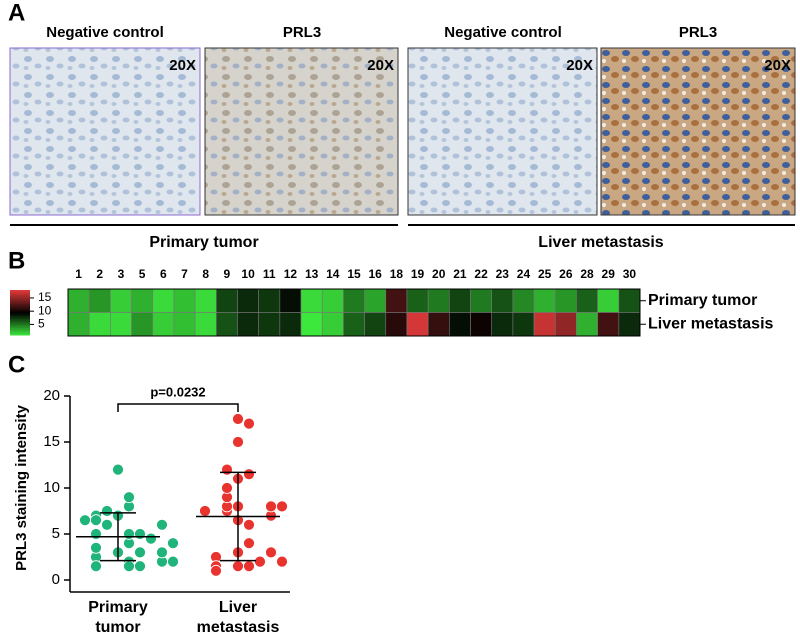 The height and width of the screenshot is (638, 800). I want to click on group-label: Primary tumor, so click(203, 242).